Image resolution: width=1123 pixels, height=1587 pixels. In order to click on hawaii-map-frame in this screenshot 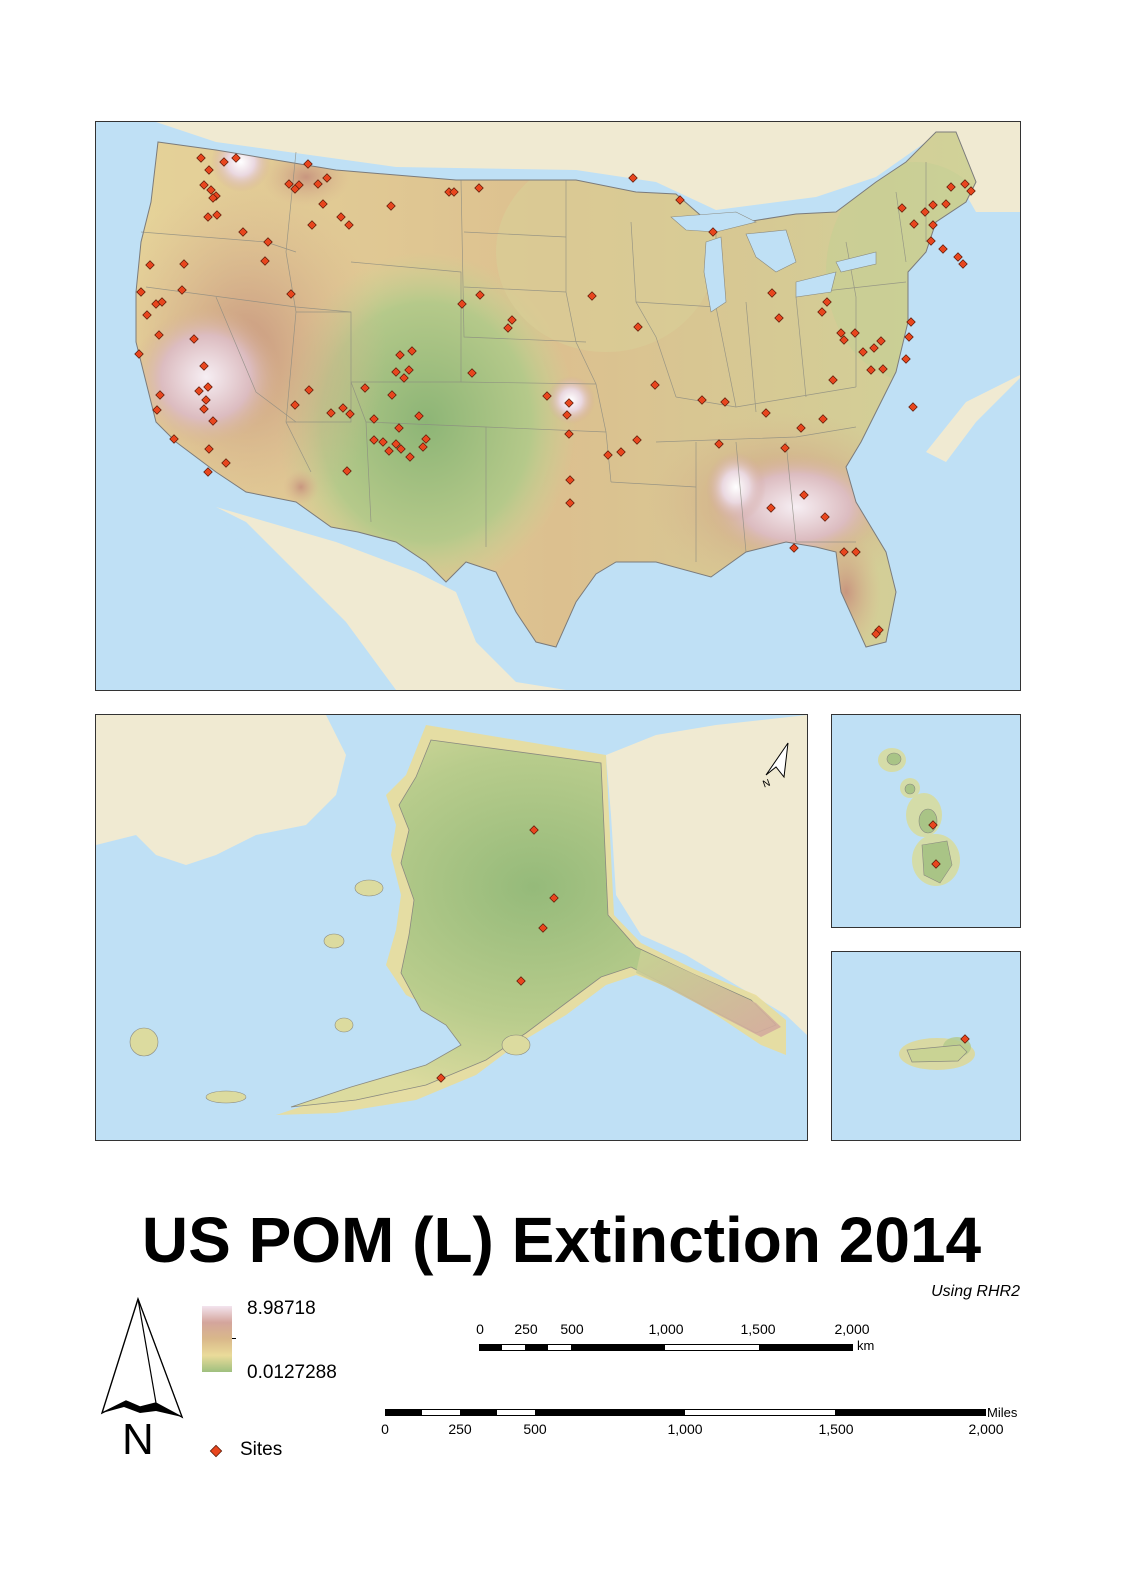, I will do `click(926, 821)`.